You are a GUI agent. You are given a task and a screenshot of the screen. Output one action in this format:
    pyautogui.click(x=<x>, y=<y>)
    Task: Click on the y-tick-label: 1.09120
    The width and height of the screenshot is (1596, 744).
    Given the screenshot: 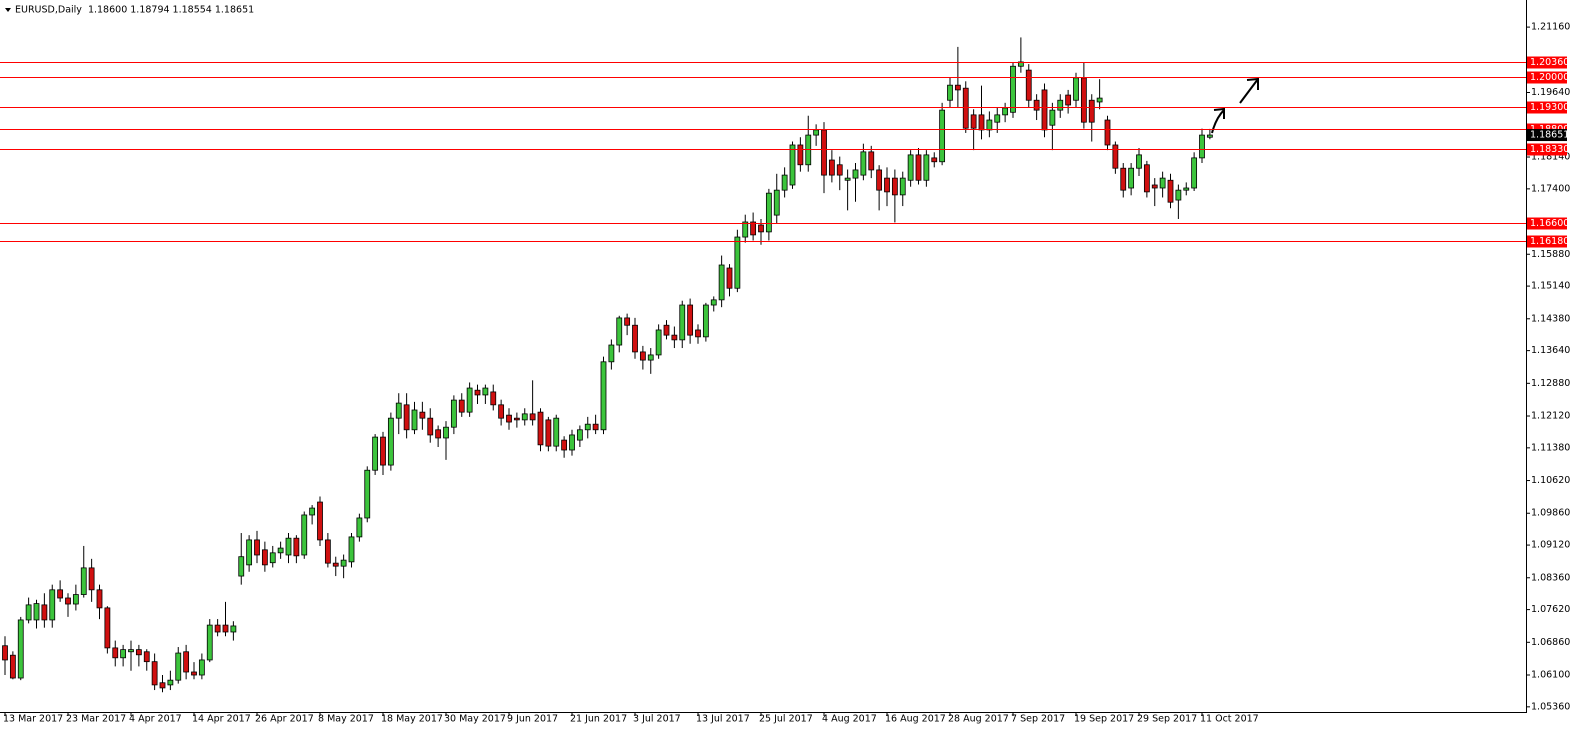 What is the action you would take?
    pyautogui.click(x=1550, y=545)
    